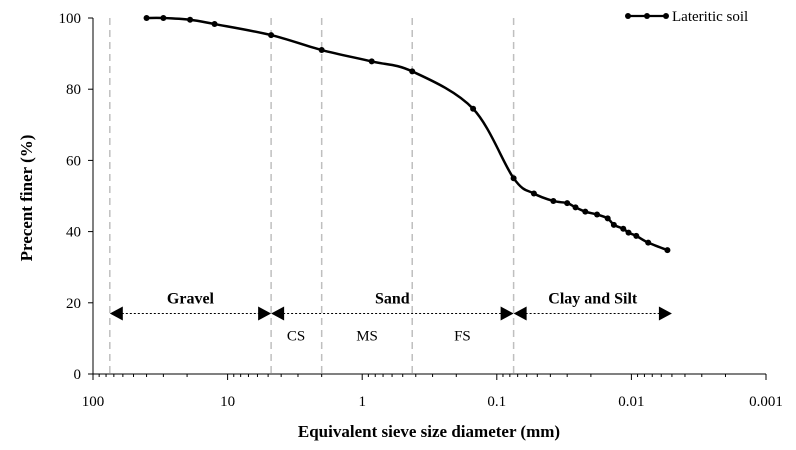 This screenshot has height=450, width=796. What do you see at coordinates (628, 16) in the screenshot?
I see `legend-marker-left` at bounding box center [628, 16].